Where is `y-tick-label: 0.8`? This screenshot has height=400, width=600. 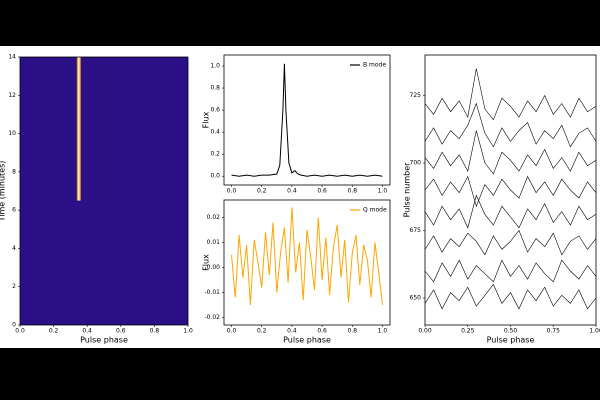 y-tick-label: 0.8 is located at coordinates (215, 88).